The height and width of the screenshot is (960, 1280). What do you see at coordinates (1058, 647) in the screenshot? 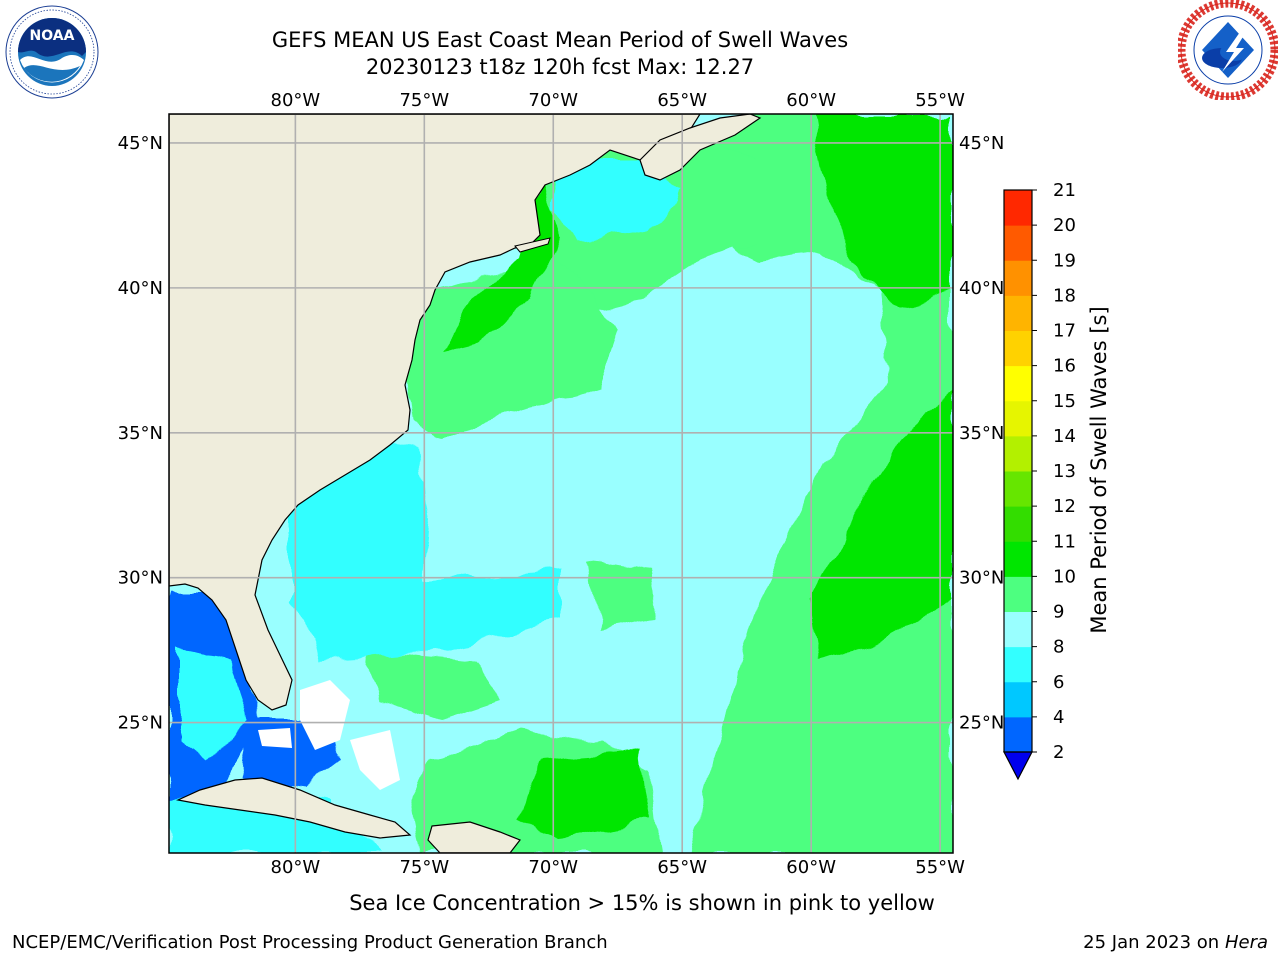
I see `colorbar-tick-label: 8` at bounding box center [1058, 647].